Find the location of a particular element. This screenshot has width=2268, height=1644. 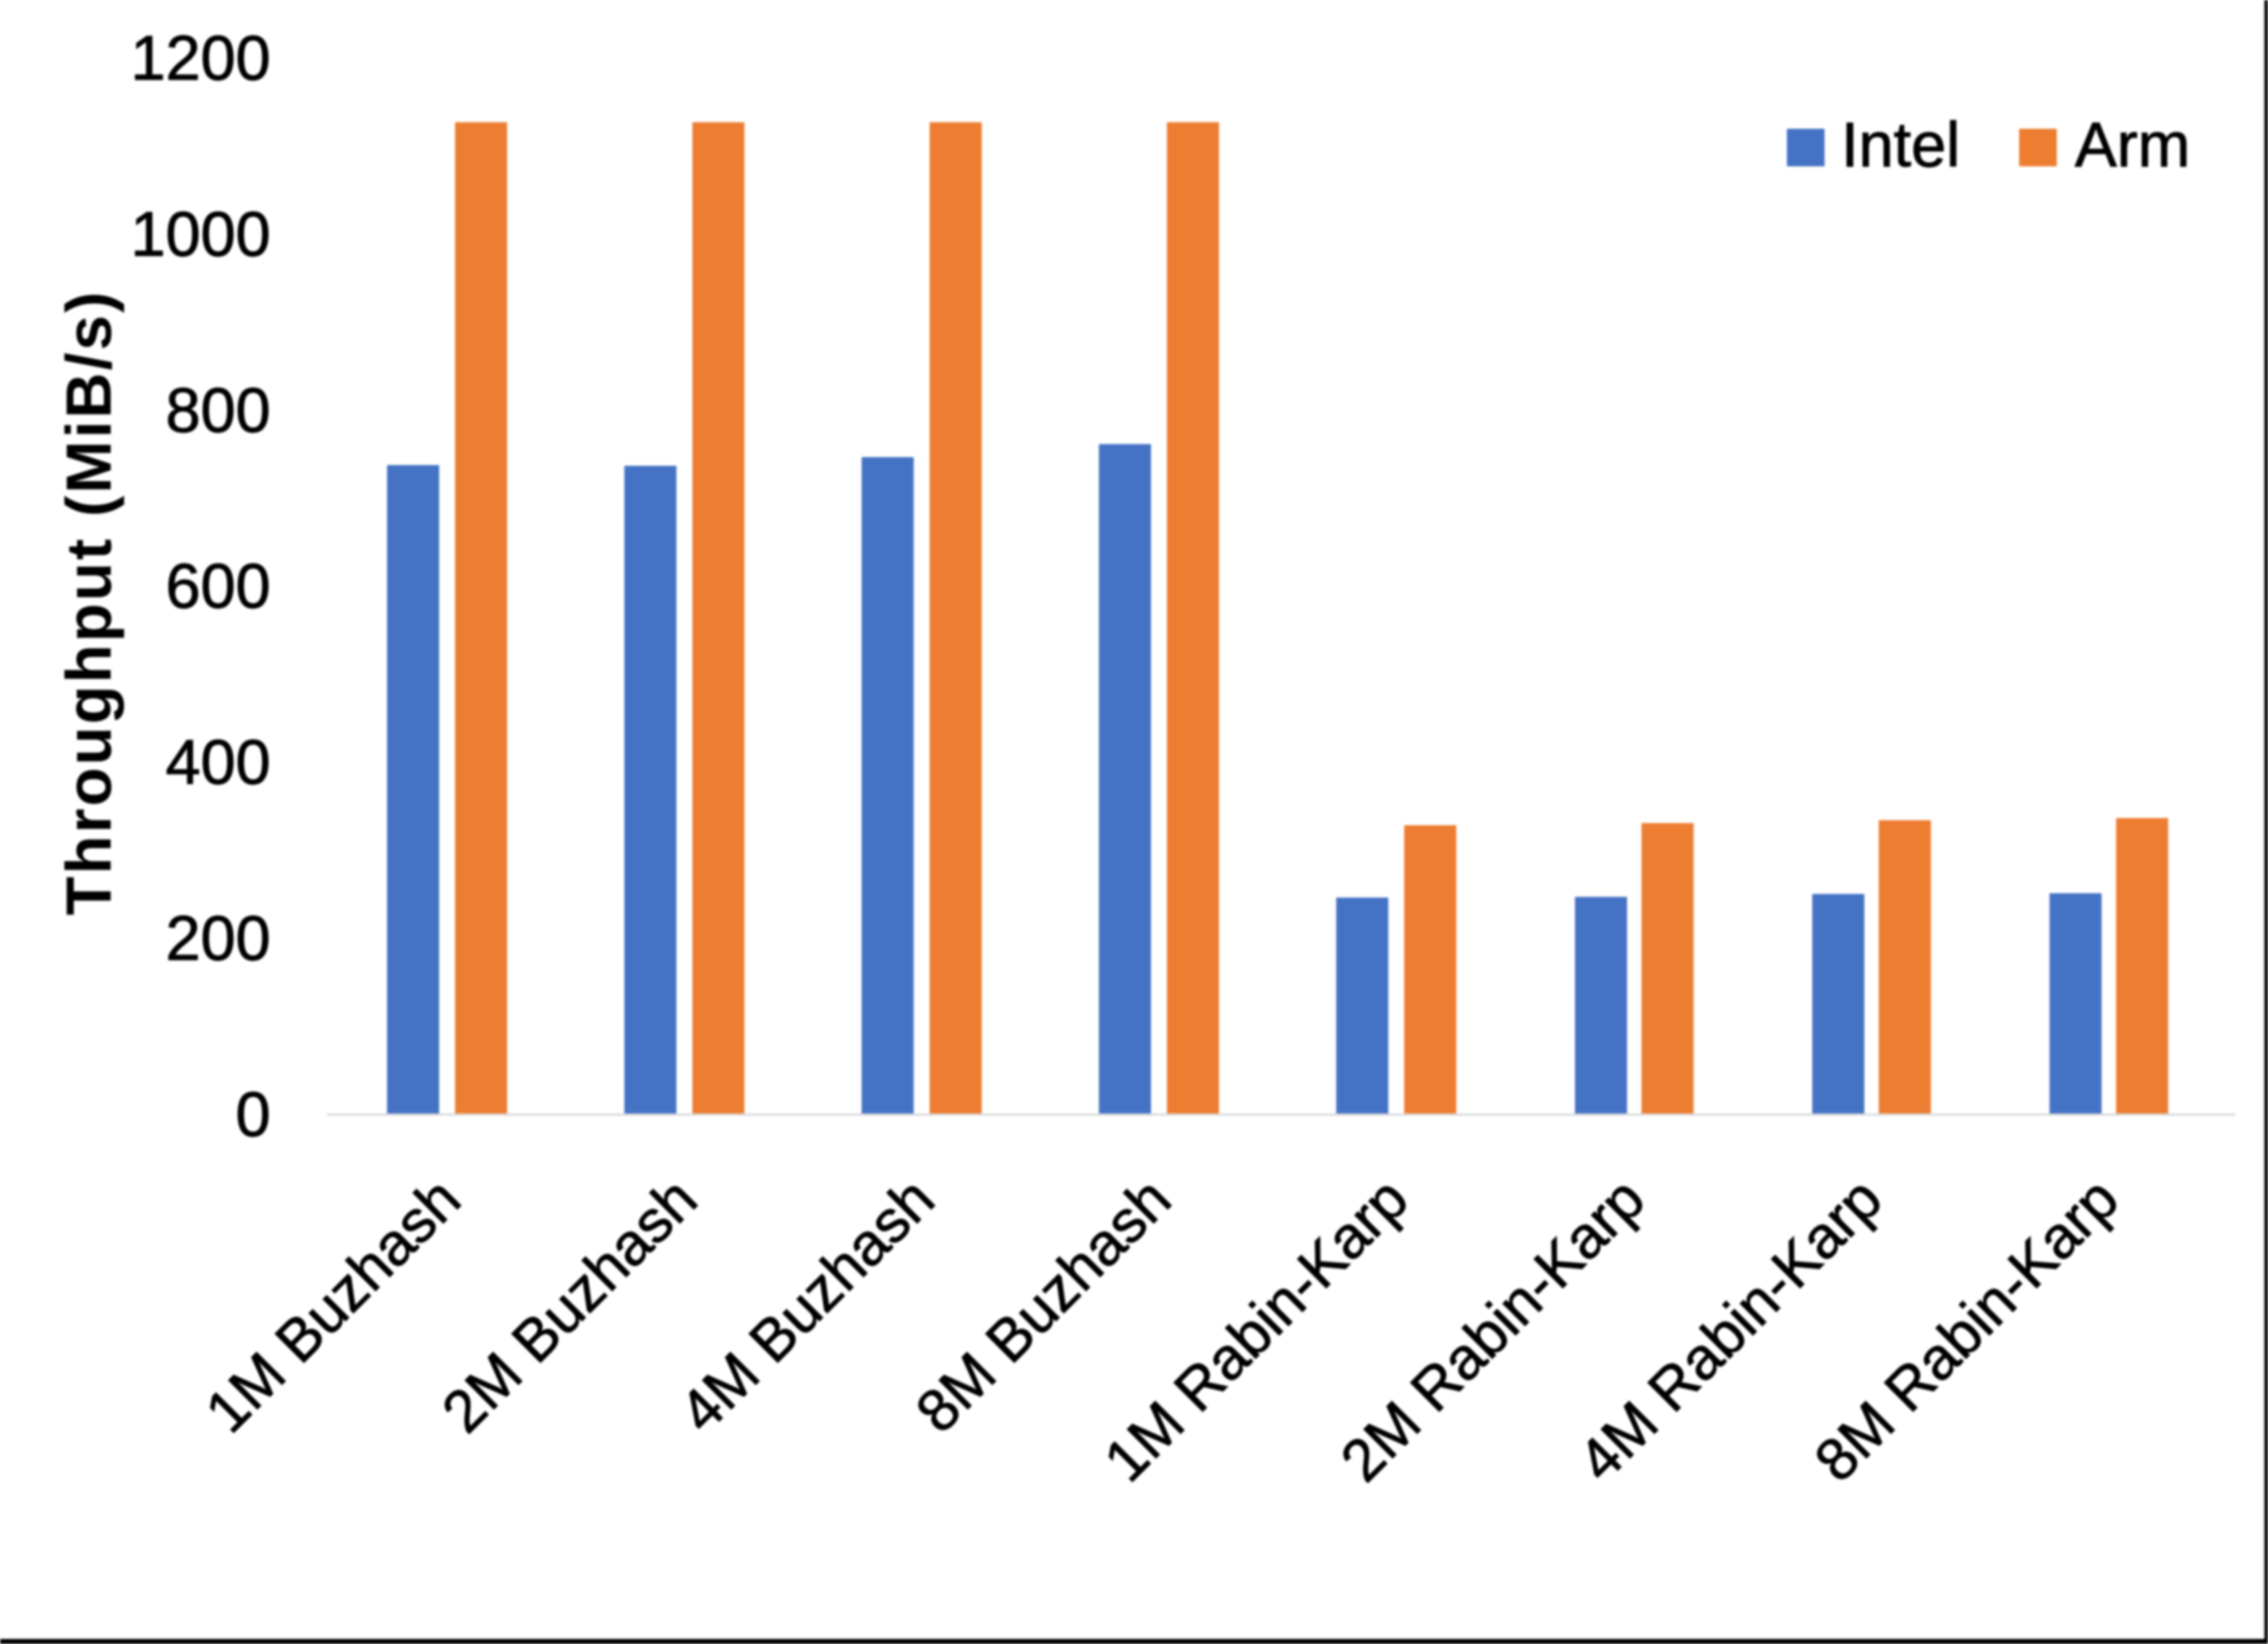

svg-text: 0 is located at coordinates (253, 1115).